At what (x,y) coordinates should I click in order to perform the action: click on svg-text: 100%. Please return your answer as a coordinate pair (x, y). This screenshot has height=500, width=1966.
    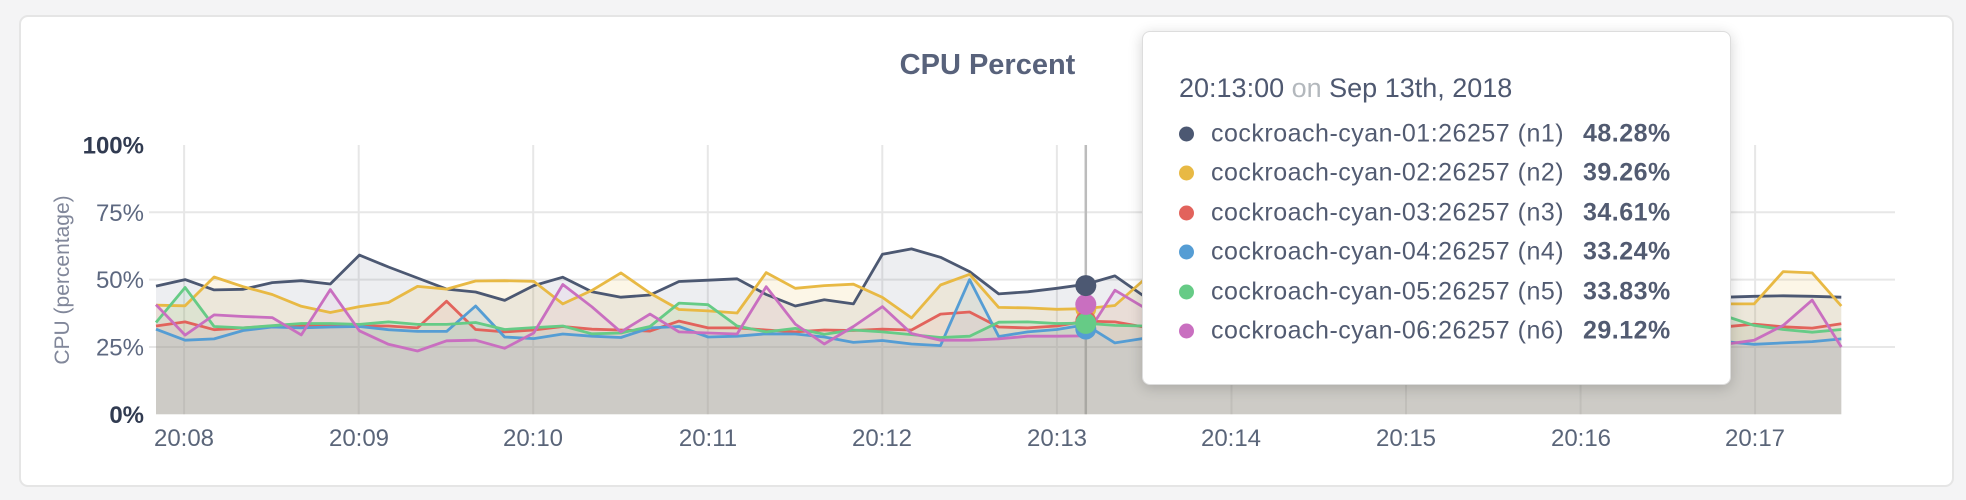
    Looking at the image, I should click on (113, 146).